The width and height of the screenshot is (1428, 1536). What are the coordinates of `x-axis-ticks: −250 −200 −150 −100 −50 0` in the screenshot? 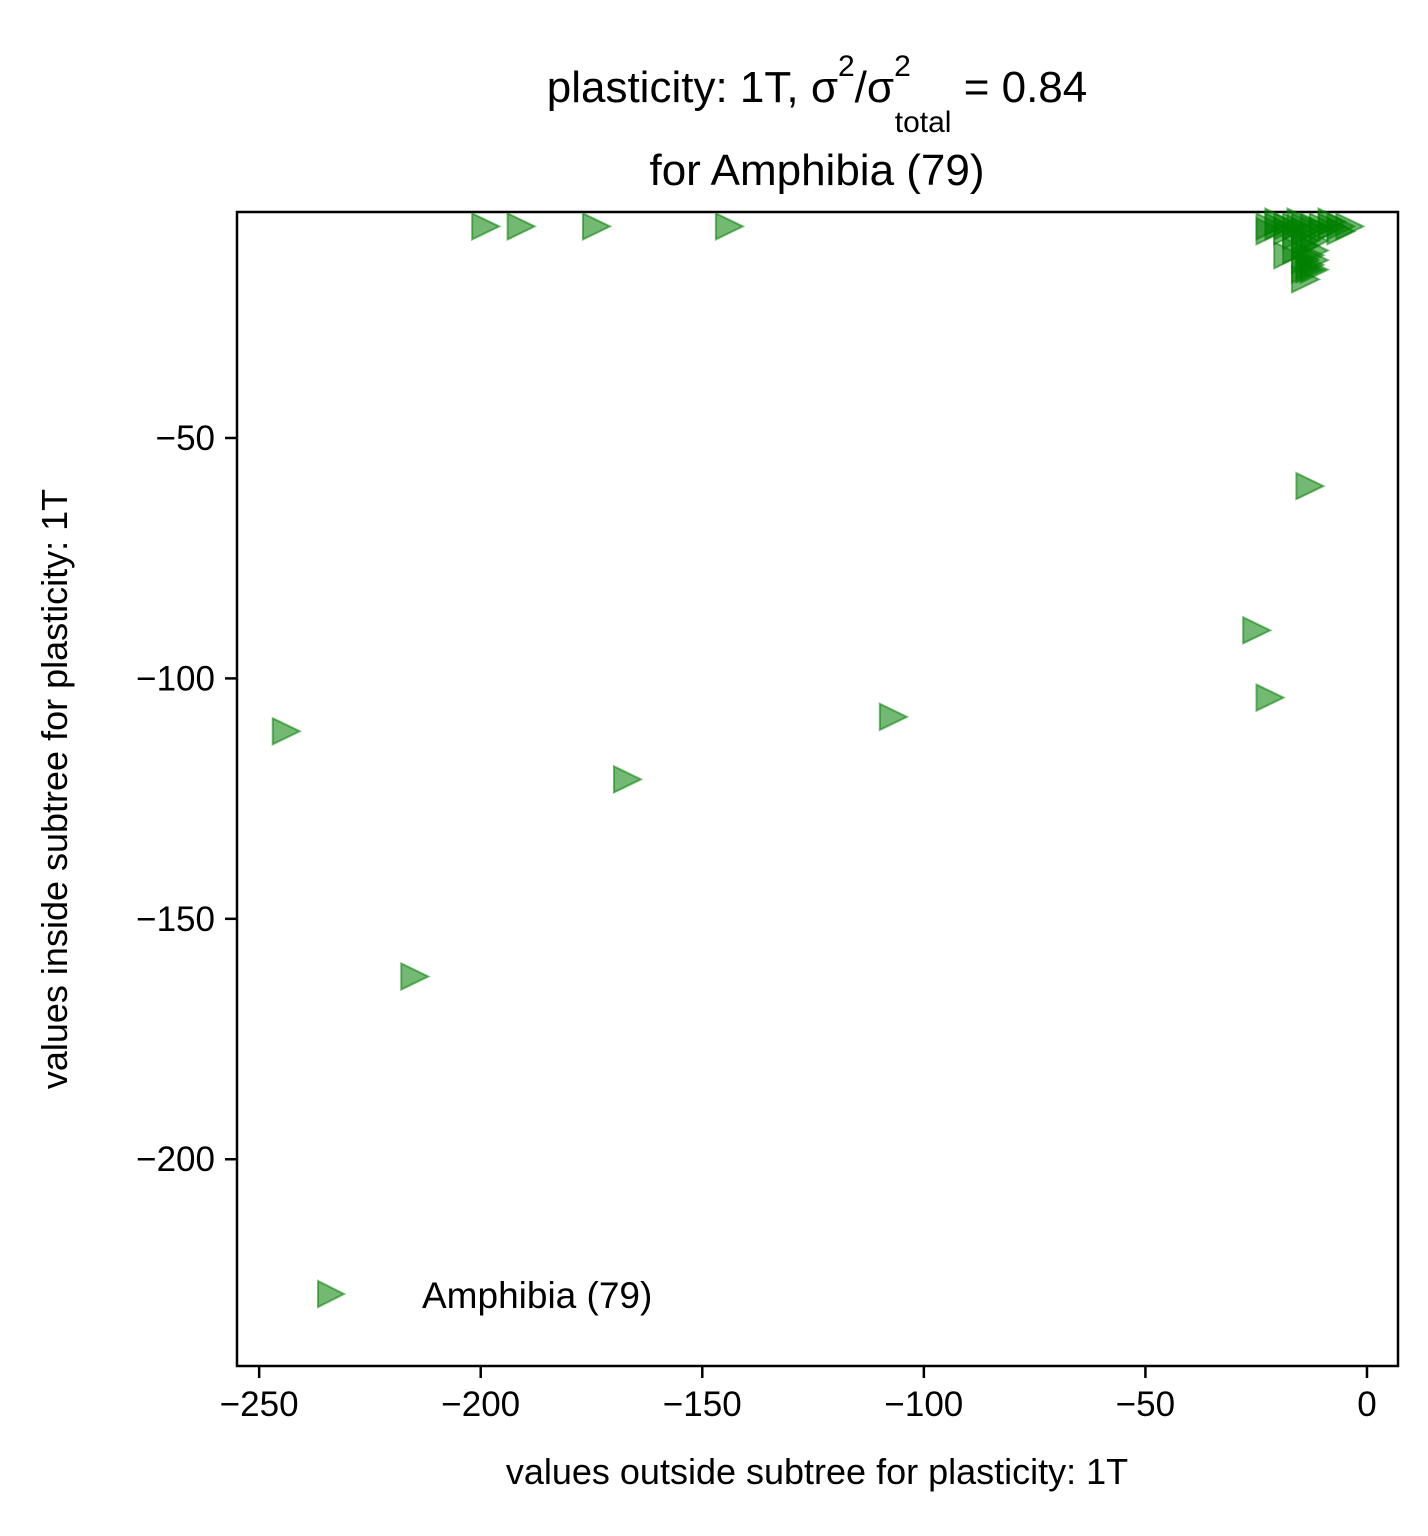 It's located at (798, 1395).